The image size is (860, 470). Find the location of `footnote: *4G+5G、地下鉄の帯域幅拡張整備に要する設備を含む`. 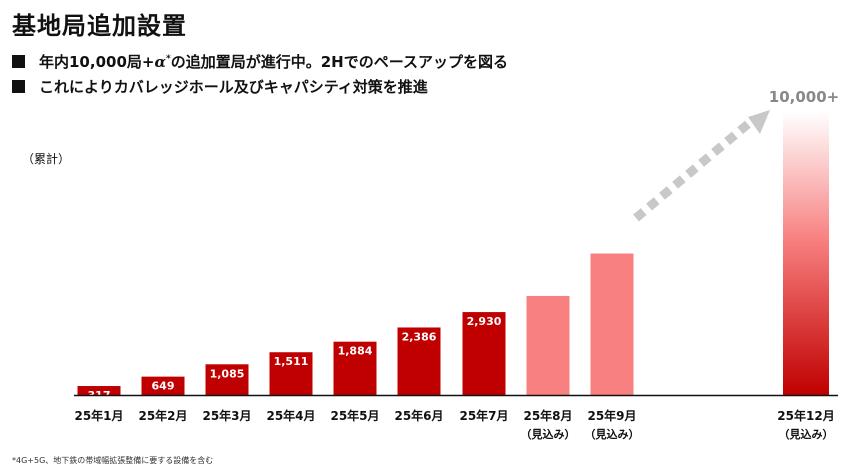

footnote: *4G+5G、地下鉄の帯域幅拡張整備に要する設備を含む is located at coordinates (113, 460).